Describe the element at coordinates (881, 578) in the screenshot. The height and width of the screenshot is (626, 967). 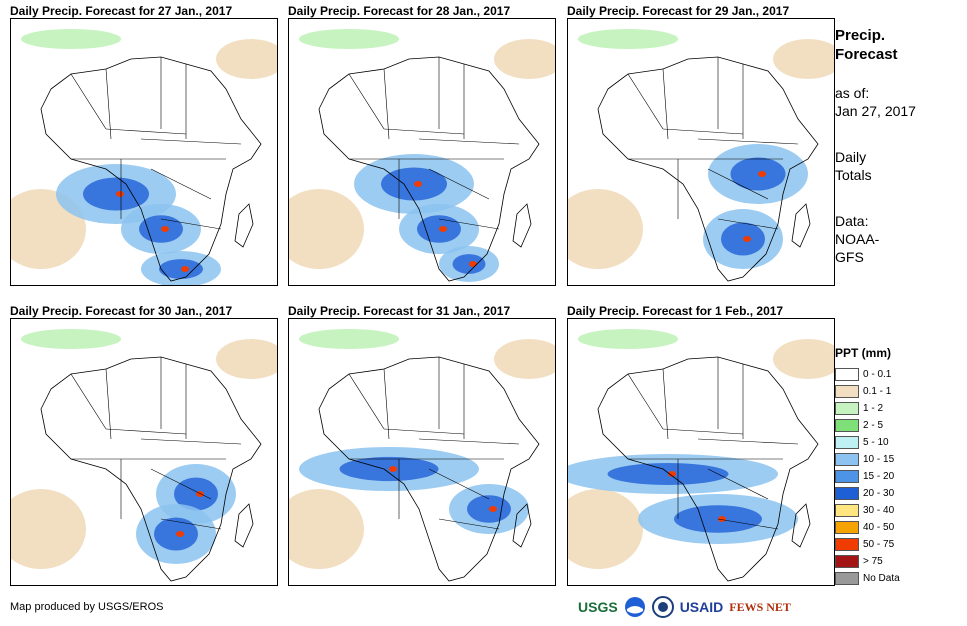
I see `legend-label: No Data` at that location.